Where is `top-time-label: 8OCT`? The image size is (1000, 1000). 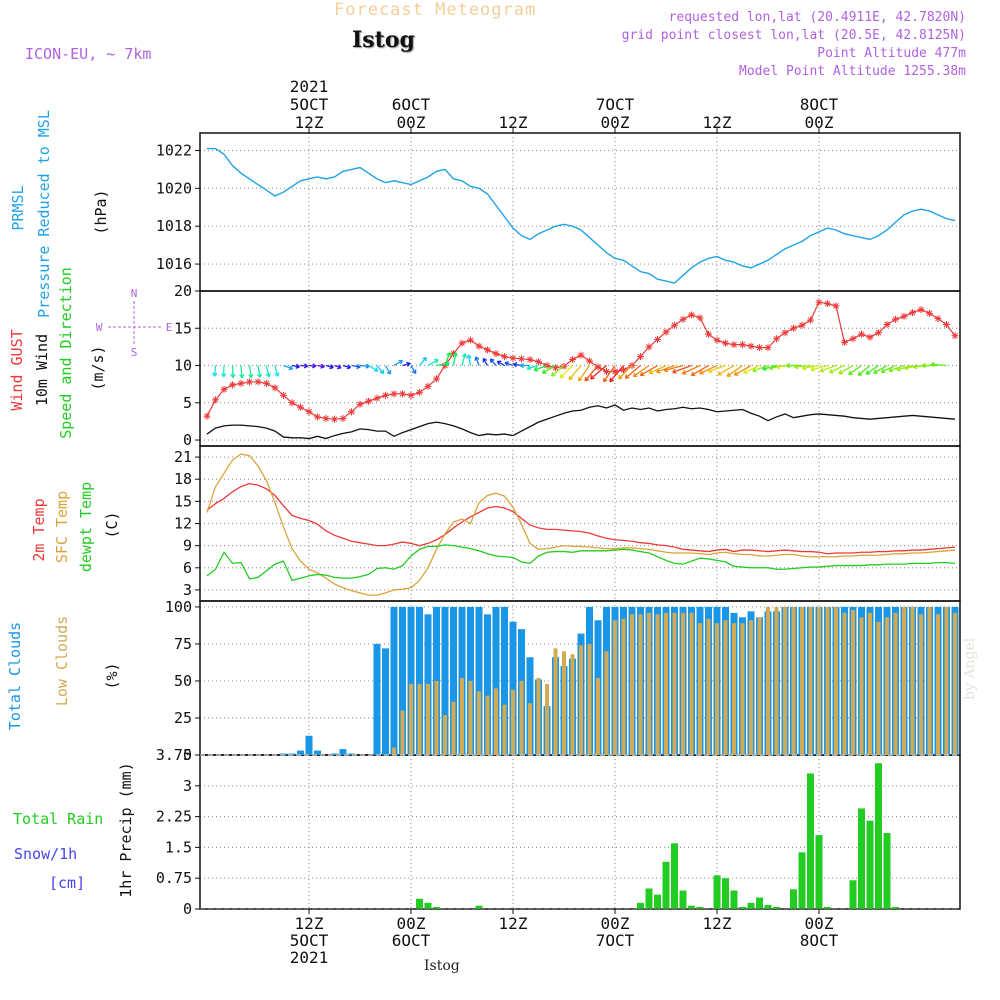 top-time-label: 8OCT is located at coordinates (819, 104).